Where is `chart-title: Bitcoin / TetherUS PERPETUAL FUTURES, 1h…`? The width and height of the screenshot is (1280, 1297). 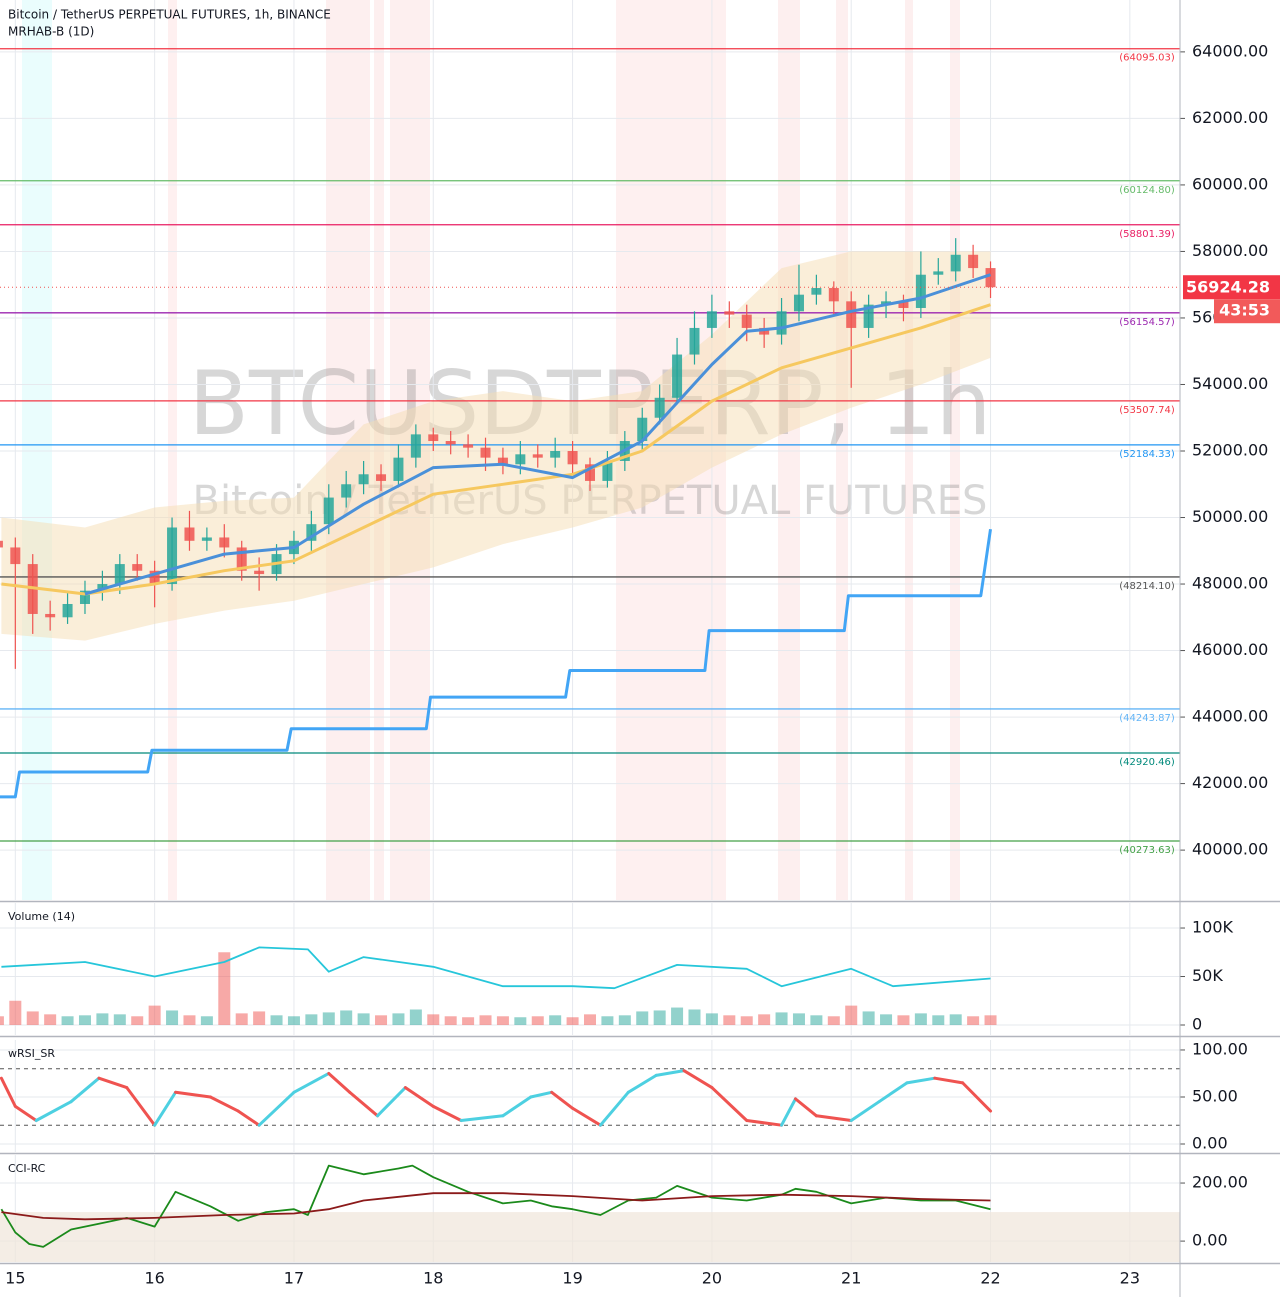
chart-title: Bitcoin / TetherUS PERPETUAL FUTURES, 1h… is located at coordinates (169, 15).